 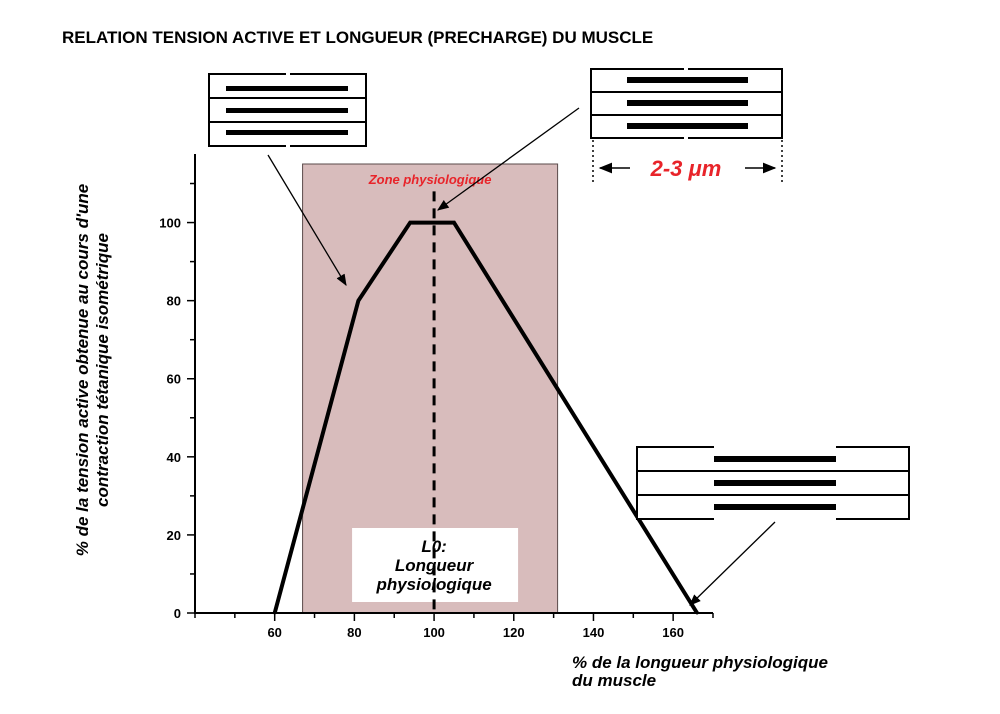 I want to click on zone-label: Zone physiologique, so click(x=430, y=179).